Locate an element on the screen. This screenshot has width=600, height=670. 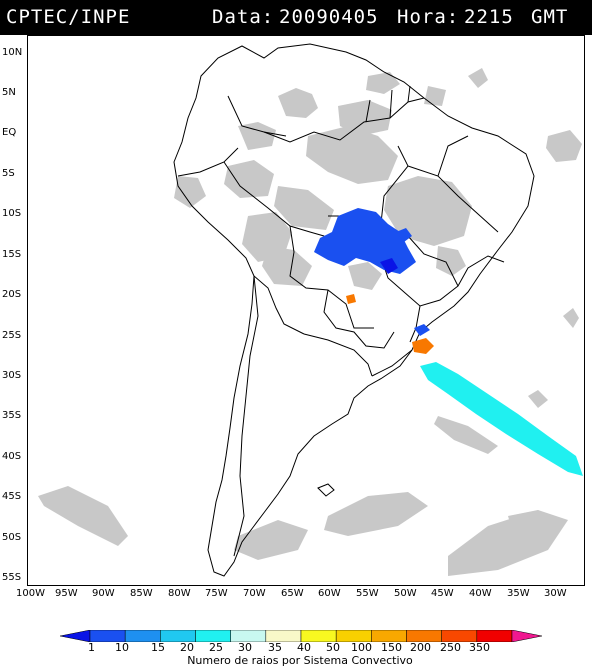
lon-label-85w: 85W is located at coordinates (141, 593).